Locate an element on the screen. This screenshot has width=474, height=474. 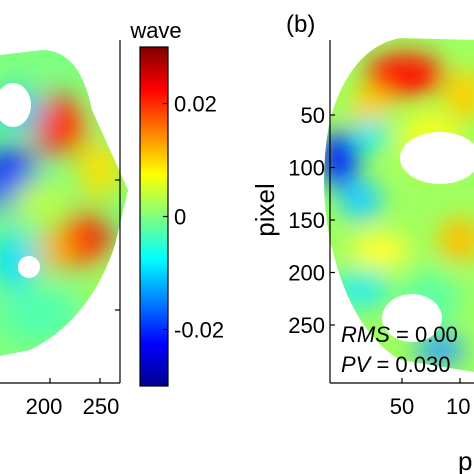
panel-b-hole-center is located at coordinates (437, 158).